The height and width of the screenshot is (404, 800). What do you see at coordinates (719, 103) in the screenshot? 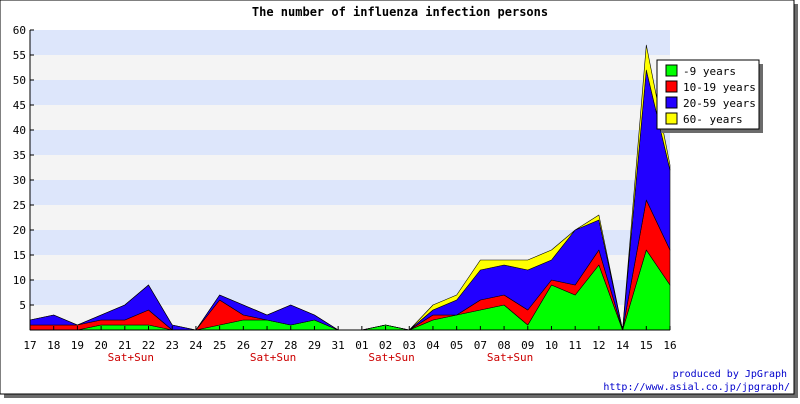
I see `legend-label: 20-59 years` at bounding box center [719, 103].